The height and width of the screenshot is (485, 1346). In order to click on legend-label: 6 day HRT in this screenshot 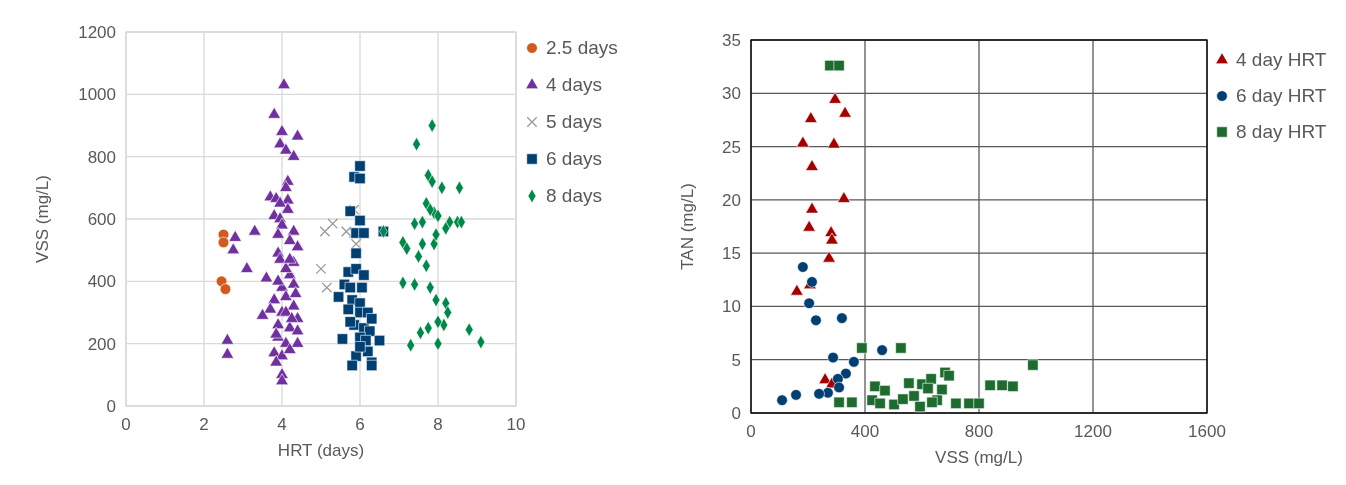, I will do `click(1281, 95)`.